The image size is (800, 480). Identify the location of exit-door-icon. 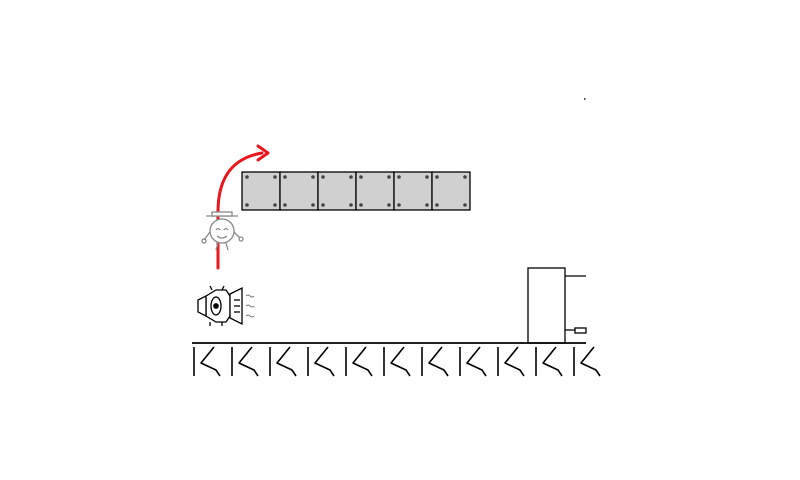
(557, 305).